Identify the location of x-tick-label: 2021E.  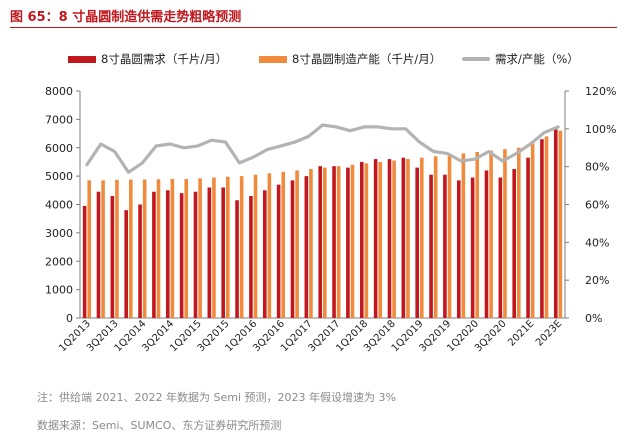
(521, 333).